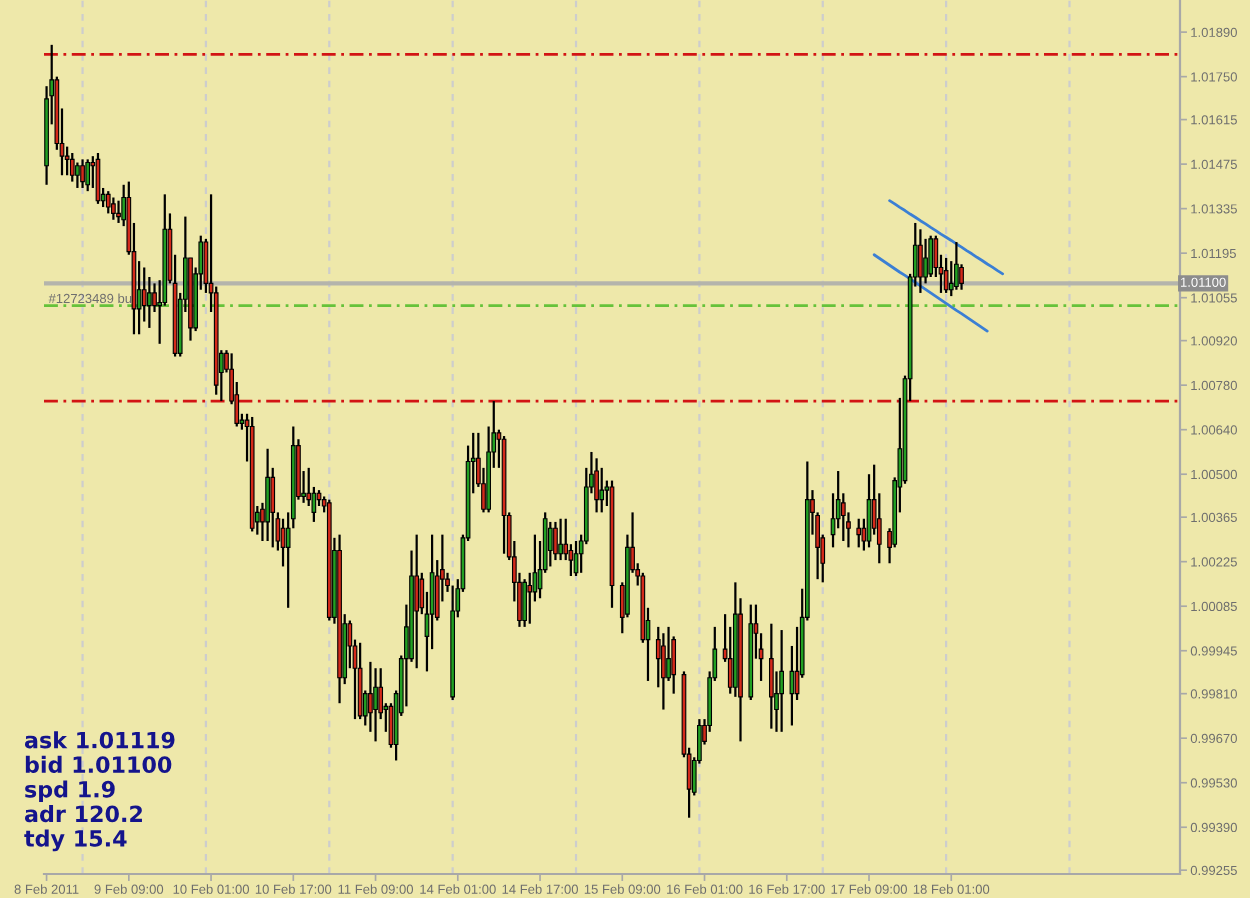  I want to click on annotation: ask 1.01119, so click(99, 740).